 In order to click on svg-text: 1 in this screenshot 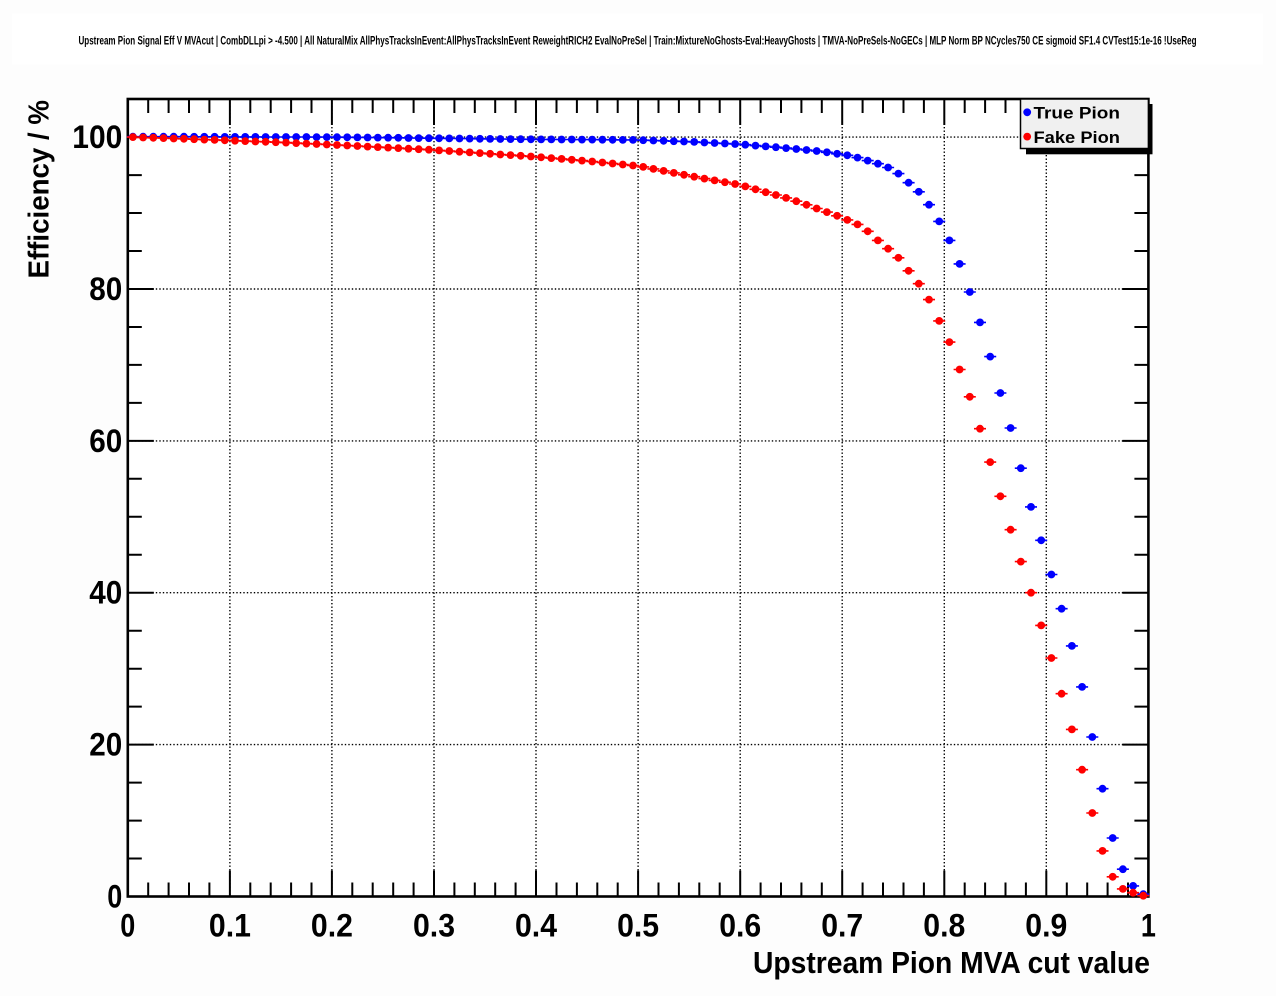, I will do `click(1148, 926)`.